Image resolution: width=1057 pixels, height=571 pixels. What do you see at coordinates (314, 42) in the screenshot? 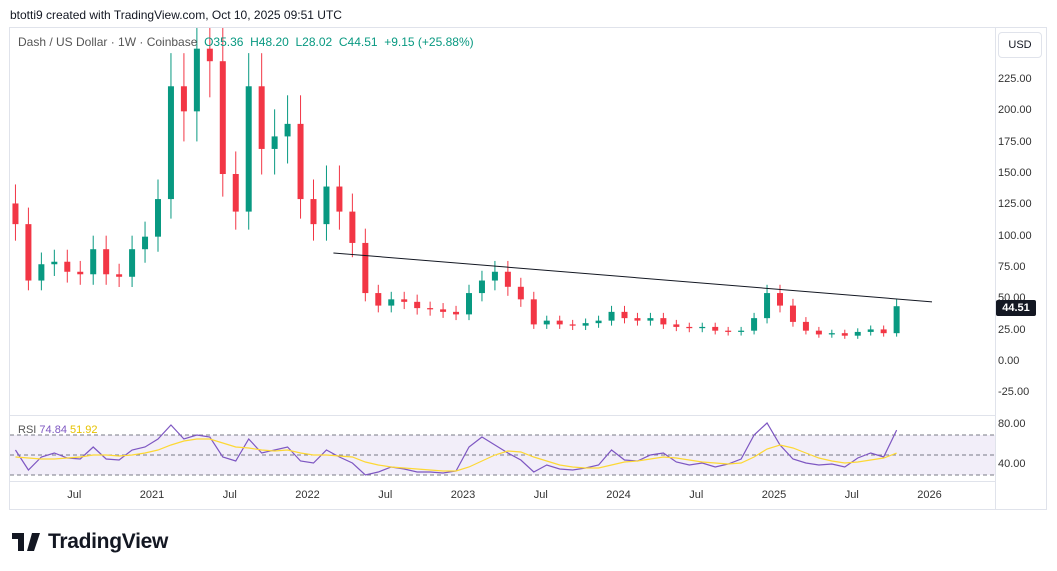
I see `low-value: L28.02` at bounding box center [314, 42].